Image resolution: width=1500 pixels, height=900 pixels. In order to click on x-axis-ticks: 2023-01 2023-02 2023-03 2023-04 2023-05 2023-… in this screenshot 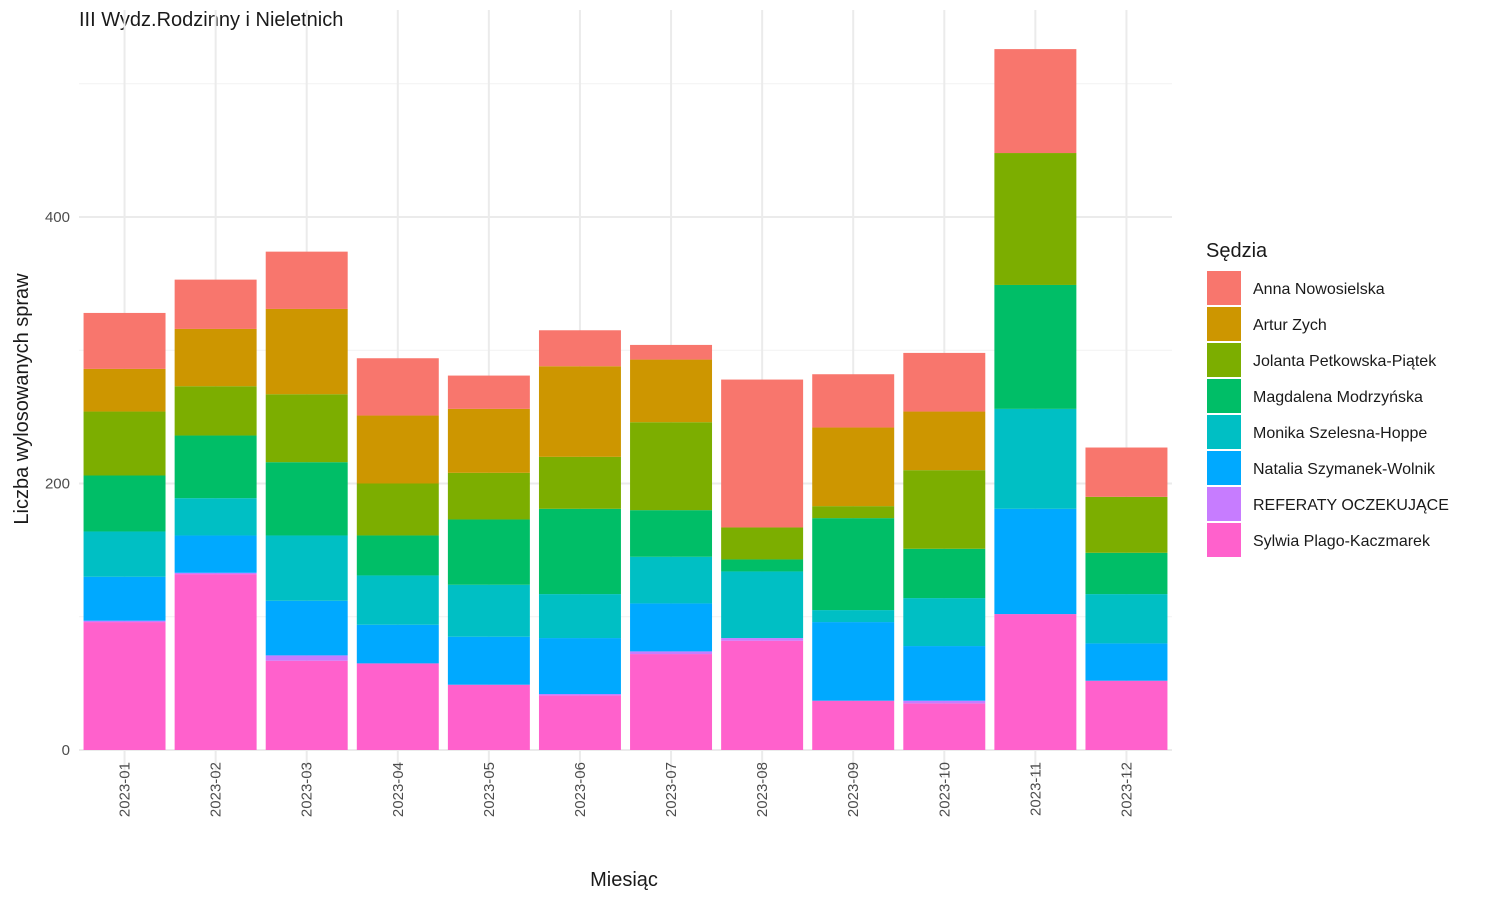, I will do `click(626, 789)`.